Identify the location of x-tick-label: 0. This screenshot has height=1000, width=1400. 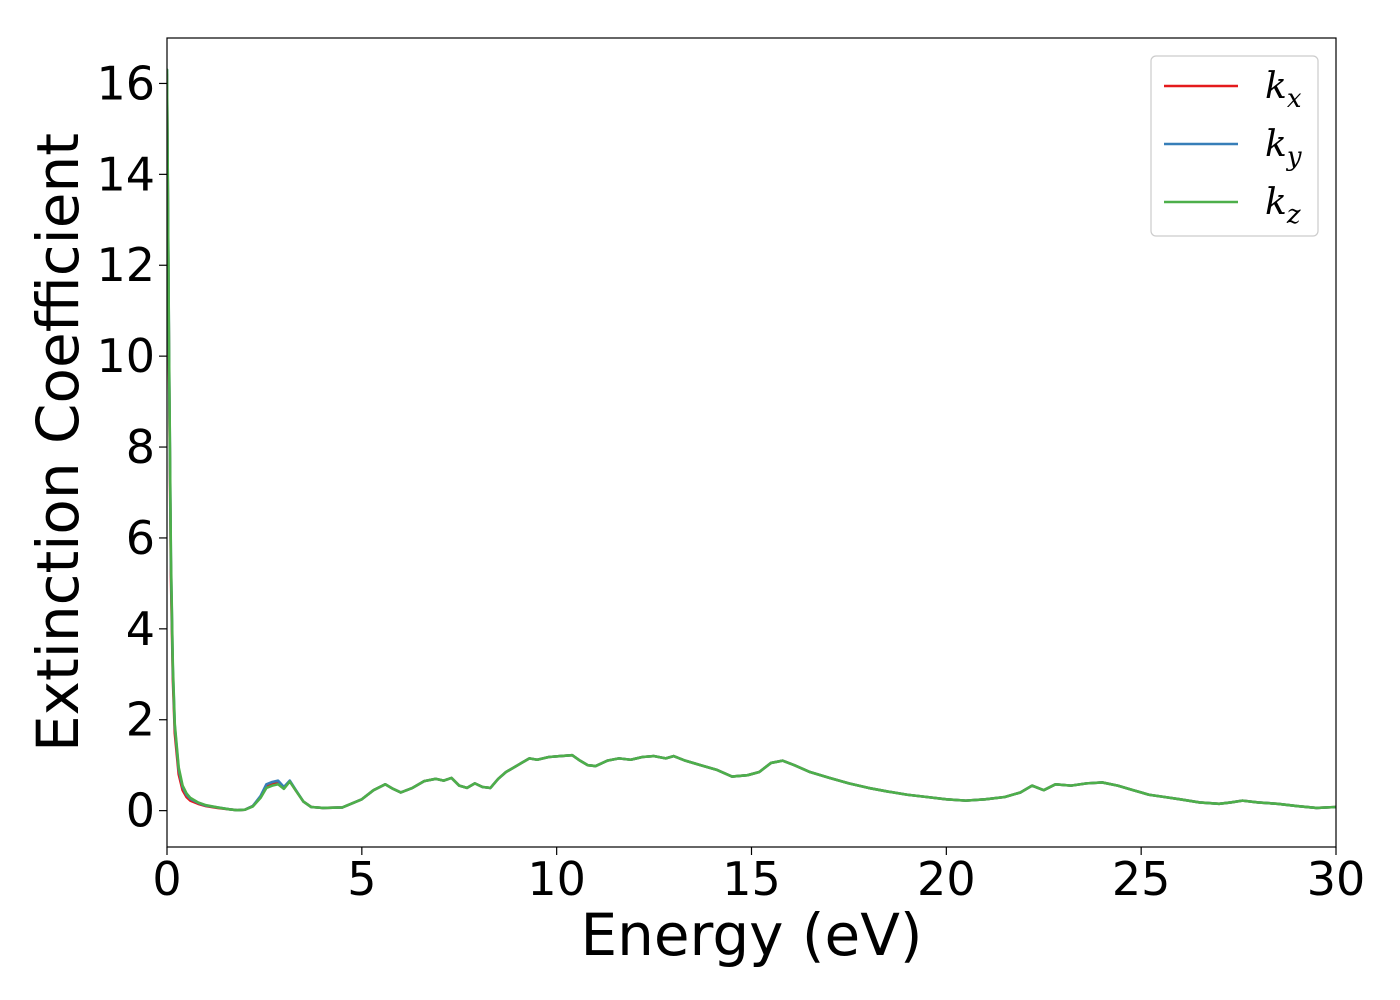
(166, 879).